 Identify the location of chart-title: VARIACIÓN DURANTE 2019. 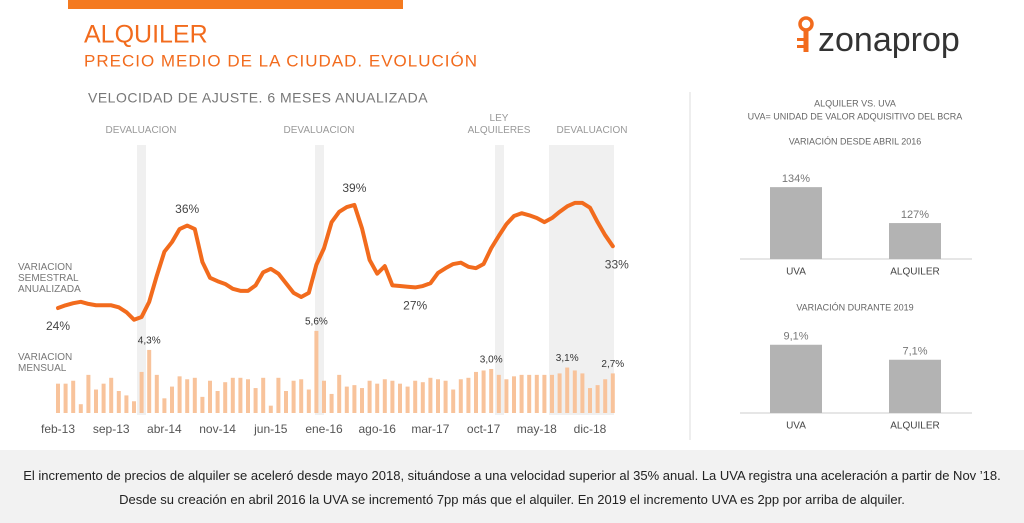
(854, 307).